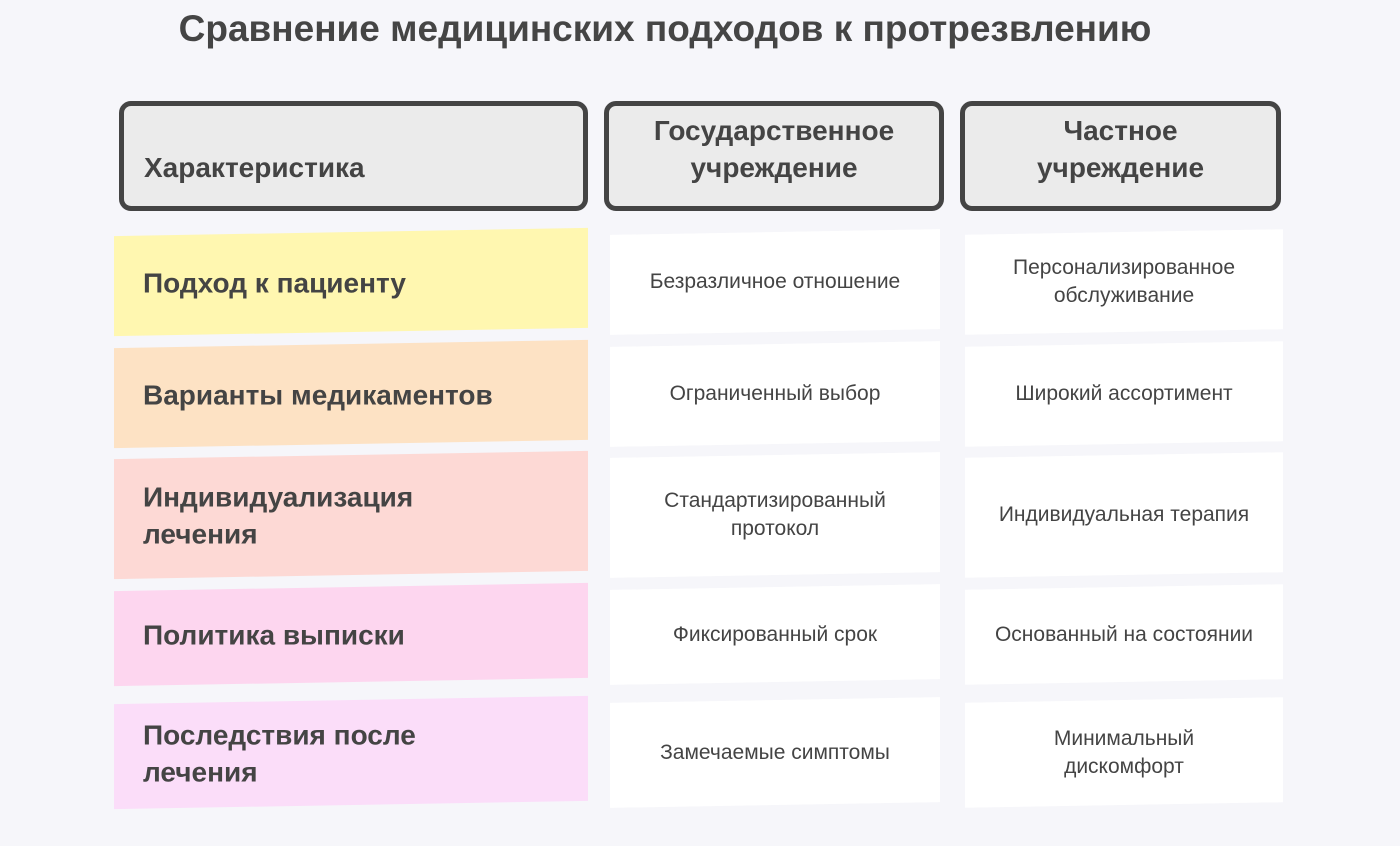 The image size is (1400, 846). I want to click on row-label: Индивидуализация лечения, so click(351, 515).